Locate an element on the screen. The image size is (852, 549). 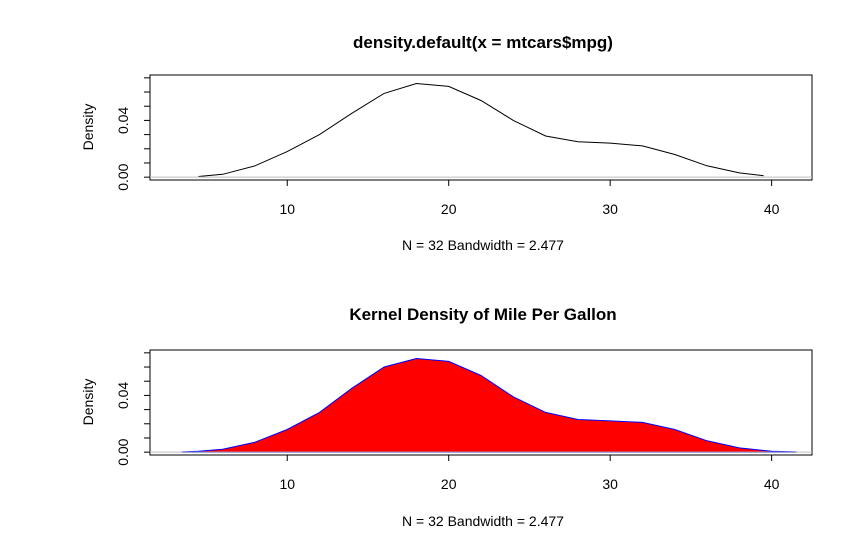
density-curve-top is located at coordinates (481, 129).